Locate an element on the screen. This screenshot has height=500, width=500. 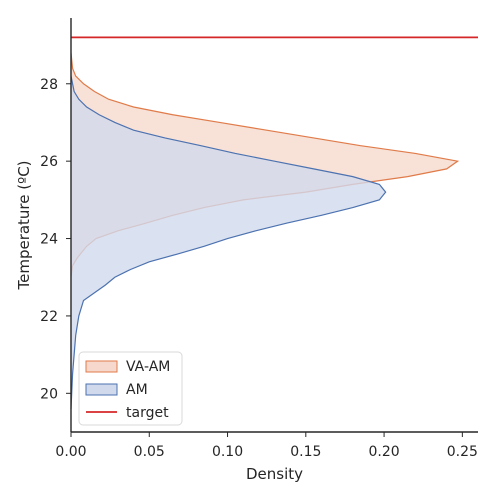
legend-label-va-am: VA-AM is located at coordinates (148, 367).